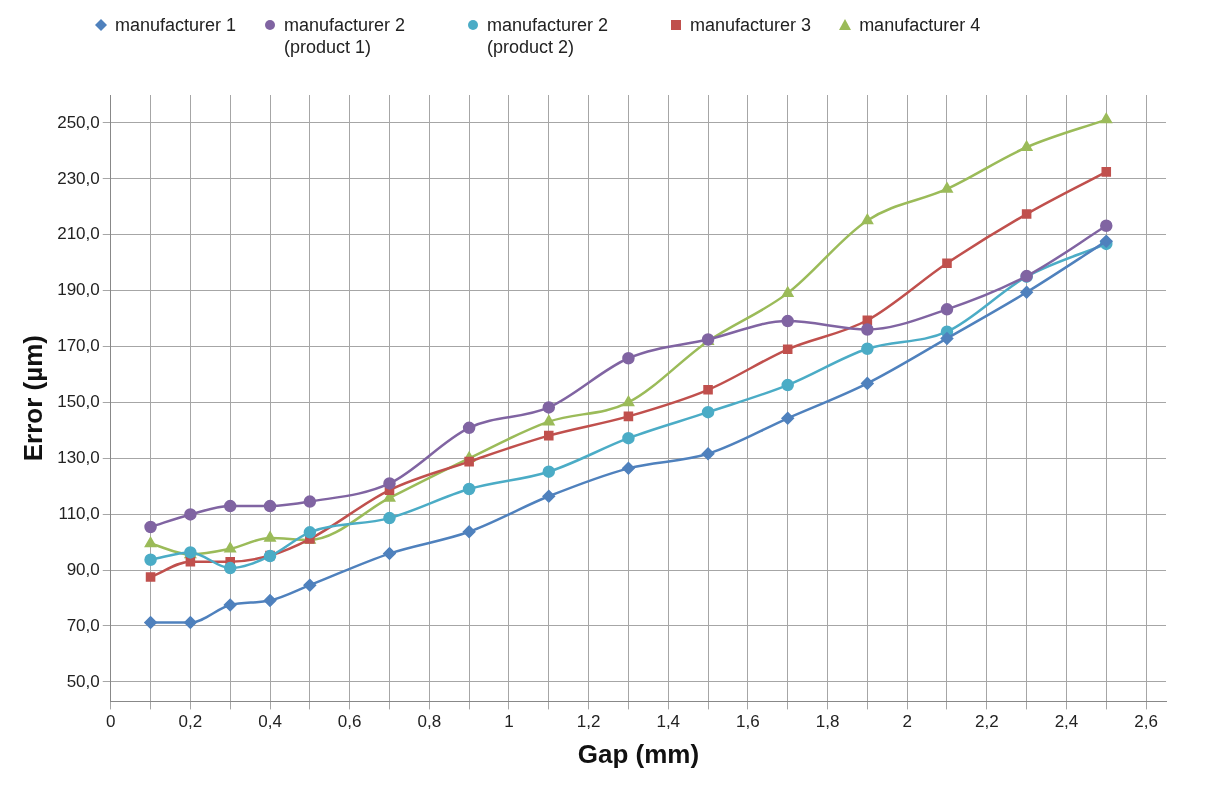 This screenshot has width=1221, height=790. What do you see at coordinates (78, 457) in the screenshot?
I see `y-tick-label: 130,0` at bounding box center [78, 457].